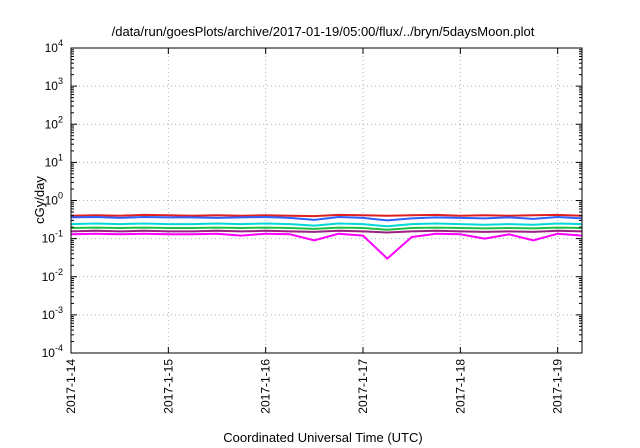 The height and width of the screenshot is (448, 640). I want to click on y-tick-label: 10³, so click(54, 84).